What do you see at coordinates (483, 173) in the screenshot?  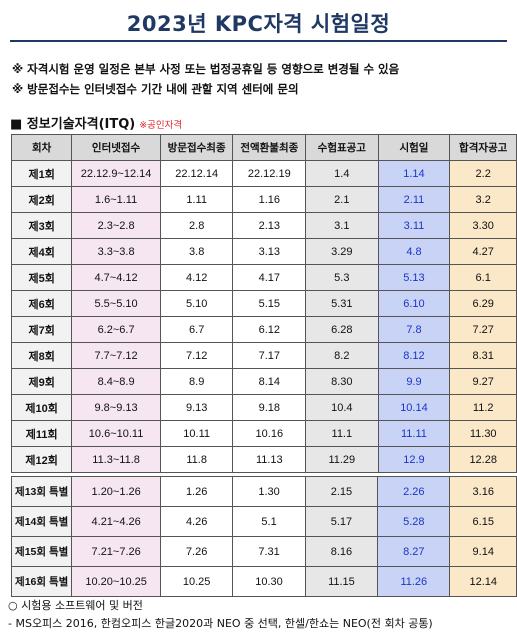 I see `table-cell: 2.2` at bounding box center [483, 173].